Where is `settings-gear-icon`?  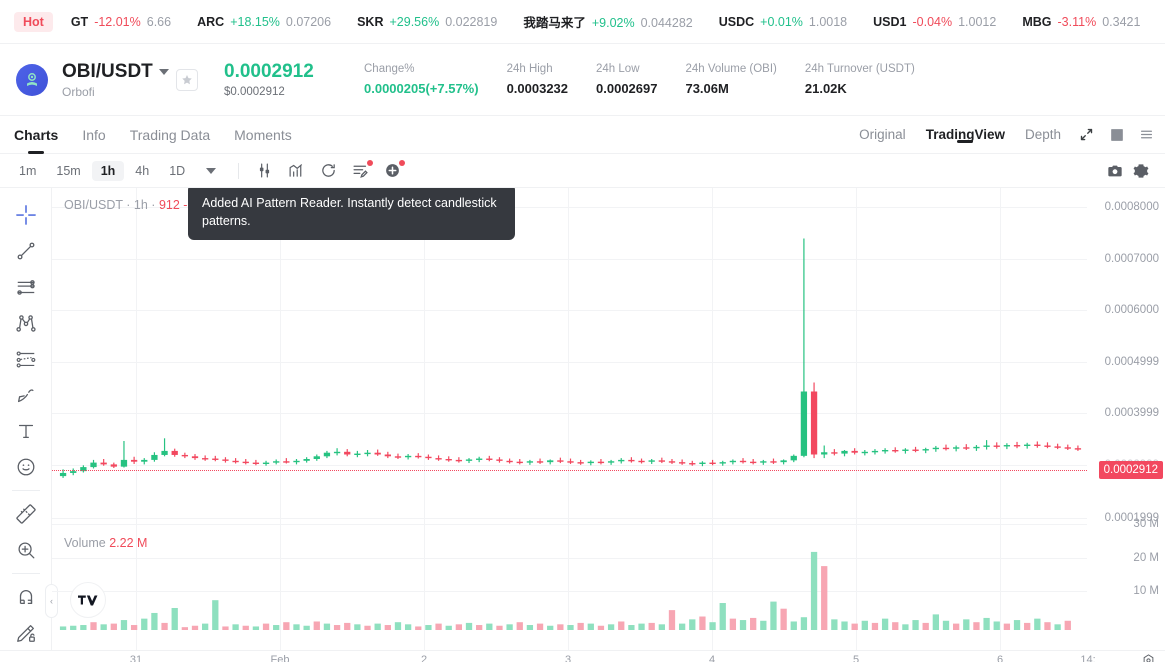 settings-gear-icon is located at coordinates (1141, 171).